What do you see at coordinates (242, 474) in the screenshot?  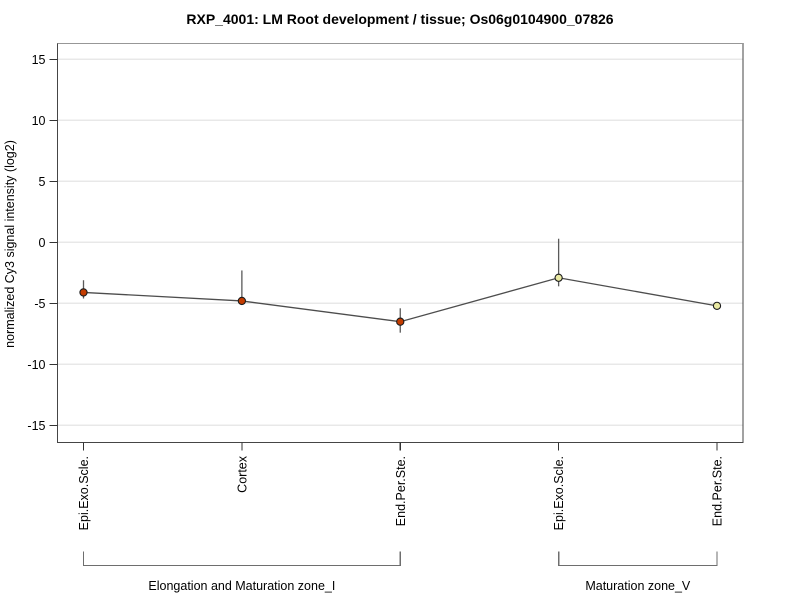 I see `x-tick-label: Cortex` at bounding box center [242, 474].